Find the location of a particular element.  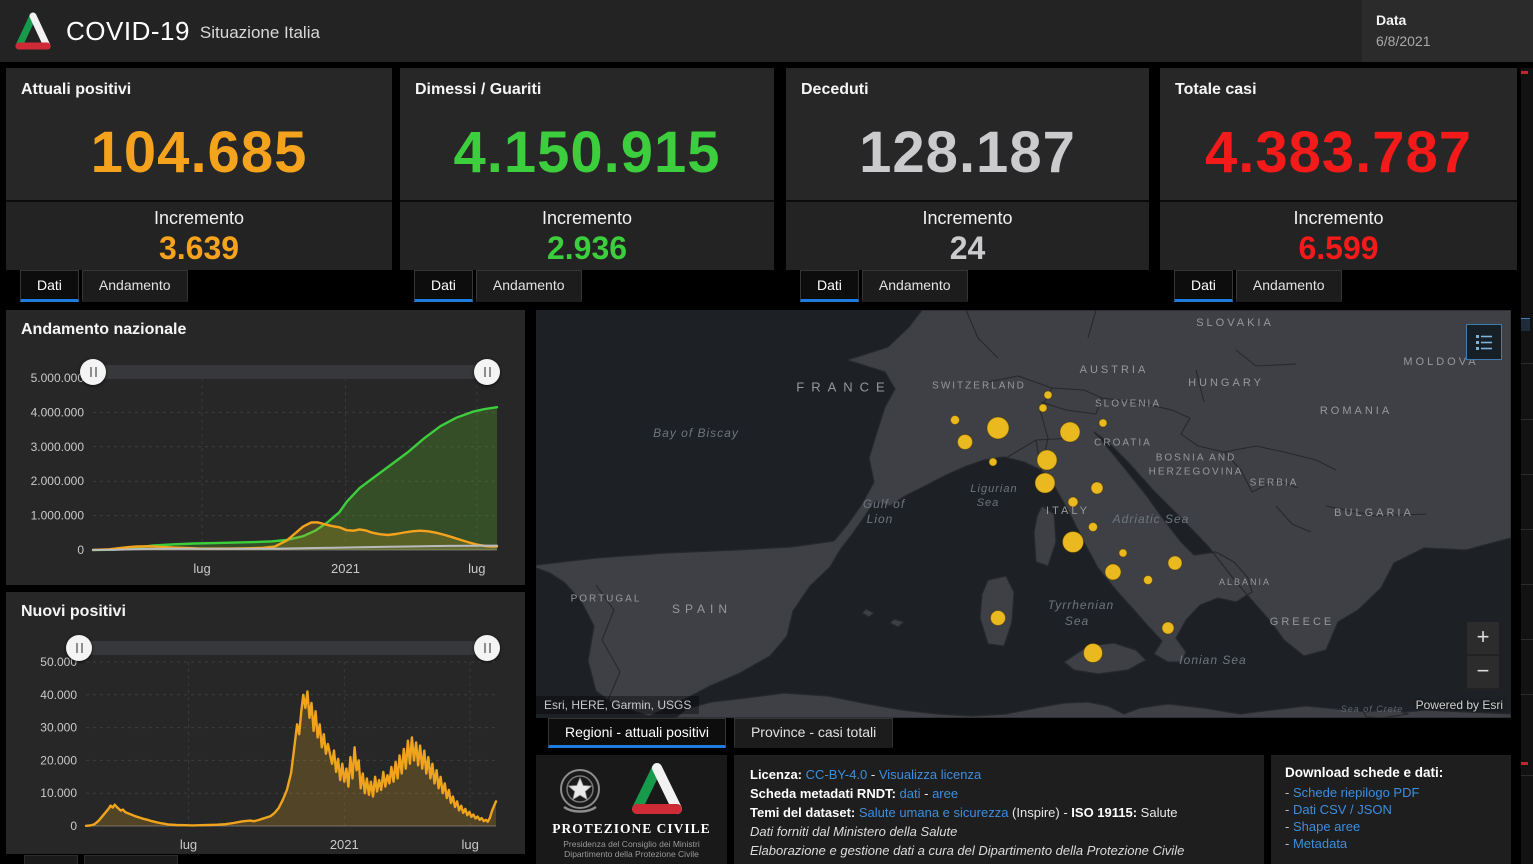

card-title: Dimessi / Guariti is located at coordinates (478, 89).